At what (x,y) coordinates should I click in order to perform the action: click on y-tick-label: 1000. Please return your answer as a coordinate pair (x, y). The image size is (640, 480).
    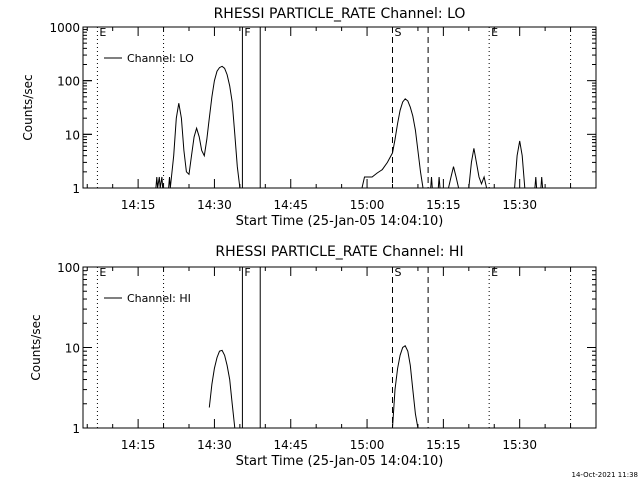
    Looking at the image, I should click on (64, 28).